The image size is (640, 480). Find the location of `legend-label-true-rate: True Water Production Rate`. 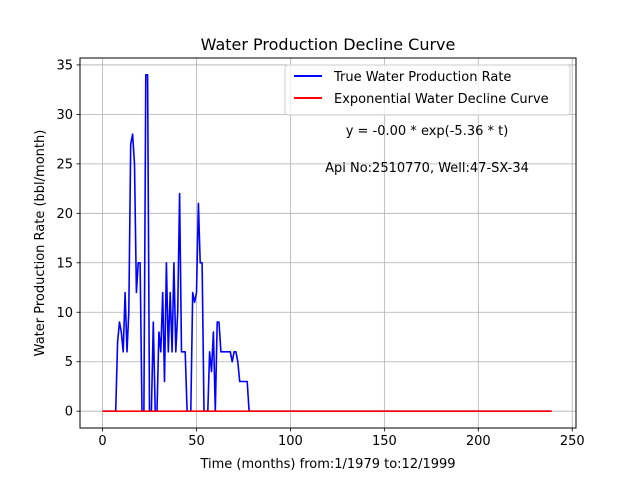

legend-label-true-rate: True Water Production Rate is located at coordinates (422, 77).